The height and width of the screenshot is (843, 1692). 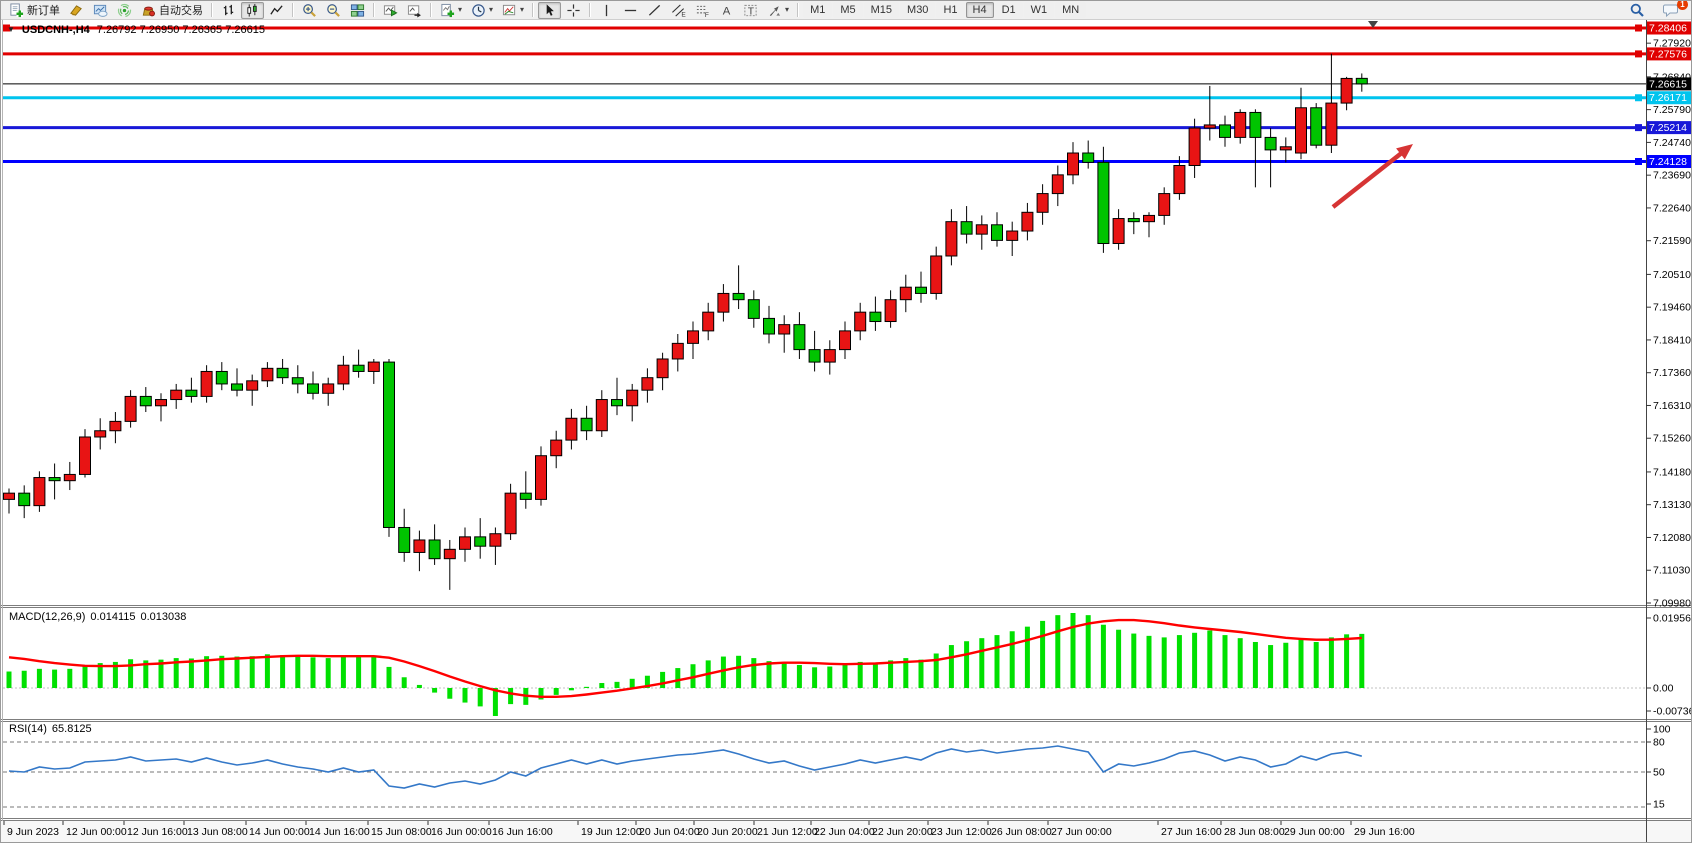 I want to click on tf-mn-button: MN, so click(x=1071, y=10).